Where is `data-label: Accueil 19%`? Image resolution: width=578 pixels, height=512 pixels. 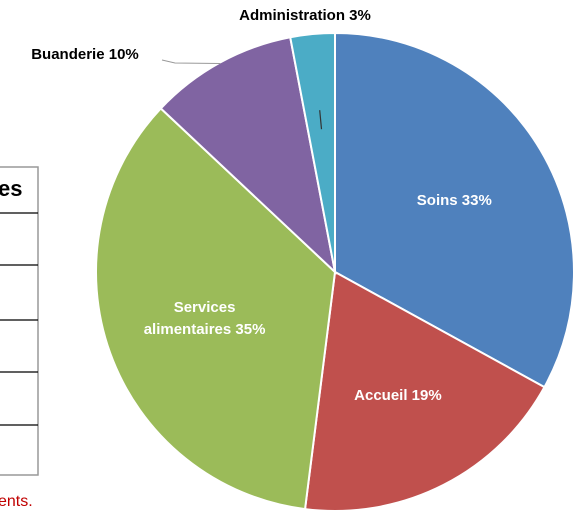
data-label: Accueil 19% is located at coordinates (398, 395).